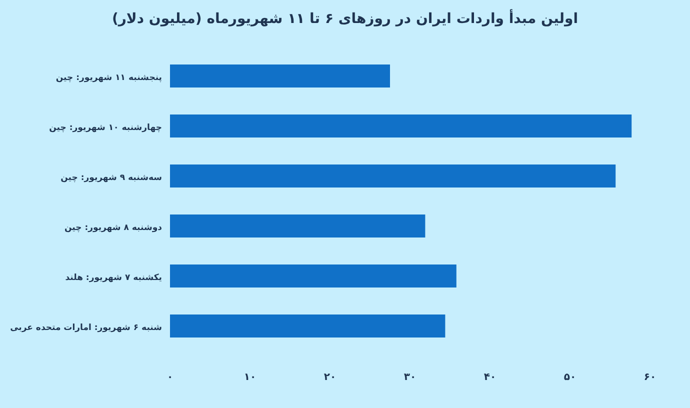 The image size is (690, 408). What do you see at coordinates (86, 328) in the screenshot?
I see `y-tick-label: شنبه ۶ شهریور: امارات متحده عربی` at bounding box center [86, 328].